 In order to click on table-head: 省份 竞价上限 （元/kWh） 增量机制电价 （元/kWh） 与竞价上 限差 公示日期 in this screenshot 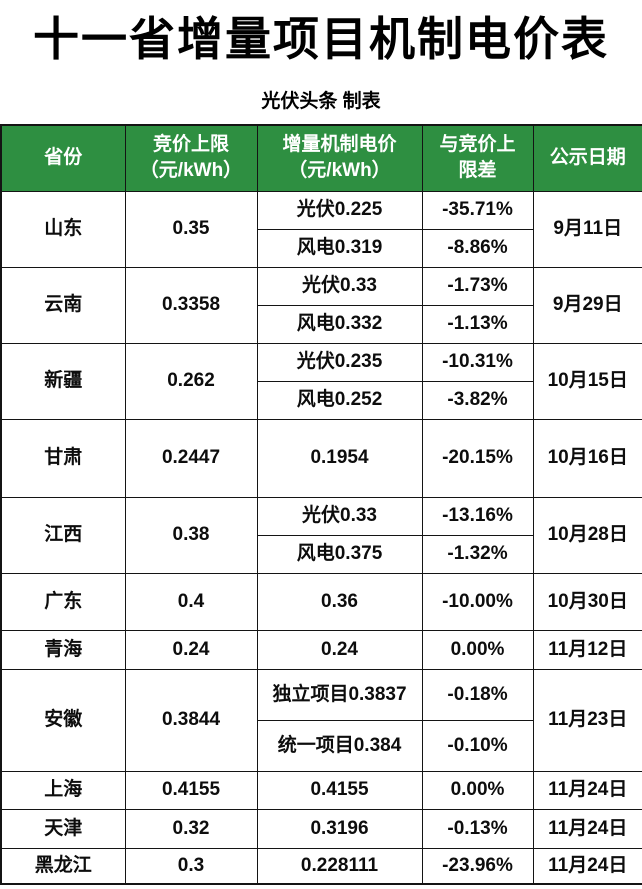, I will do `click(321, 158)`.